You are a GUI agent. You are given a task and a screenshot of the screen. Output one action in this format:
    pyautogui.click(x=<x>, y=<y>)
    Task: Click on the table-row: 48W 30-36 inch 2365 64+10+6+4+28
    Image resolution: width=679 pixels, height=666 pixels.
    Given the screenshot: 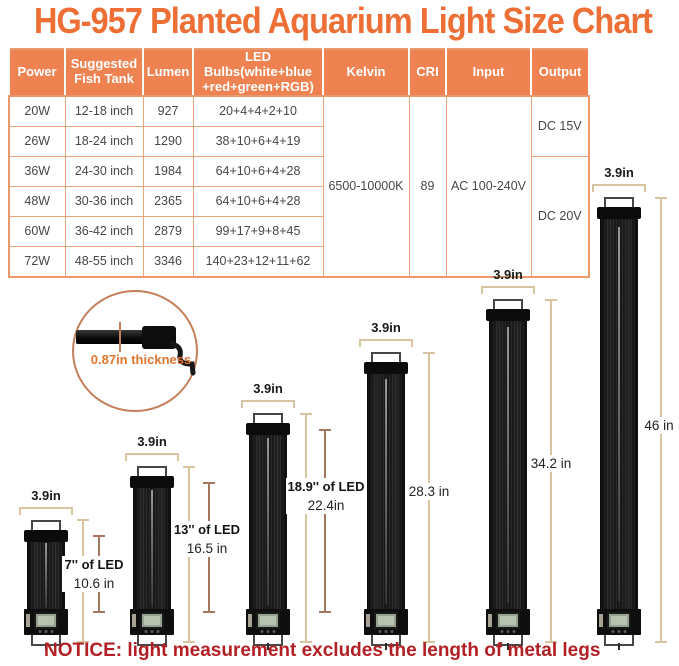 What is the action you would take?
    pyautogui.click(x=298, y=201)
    